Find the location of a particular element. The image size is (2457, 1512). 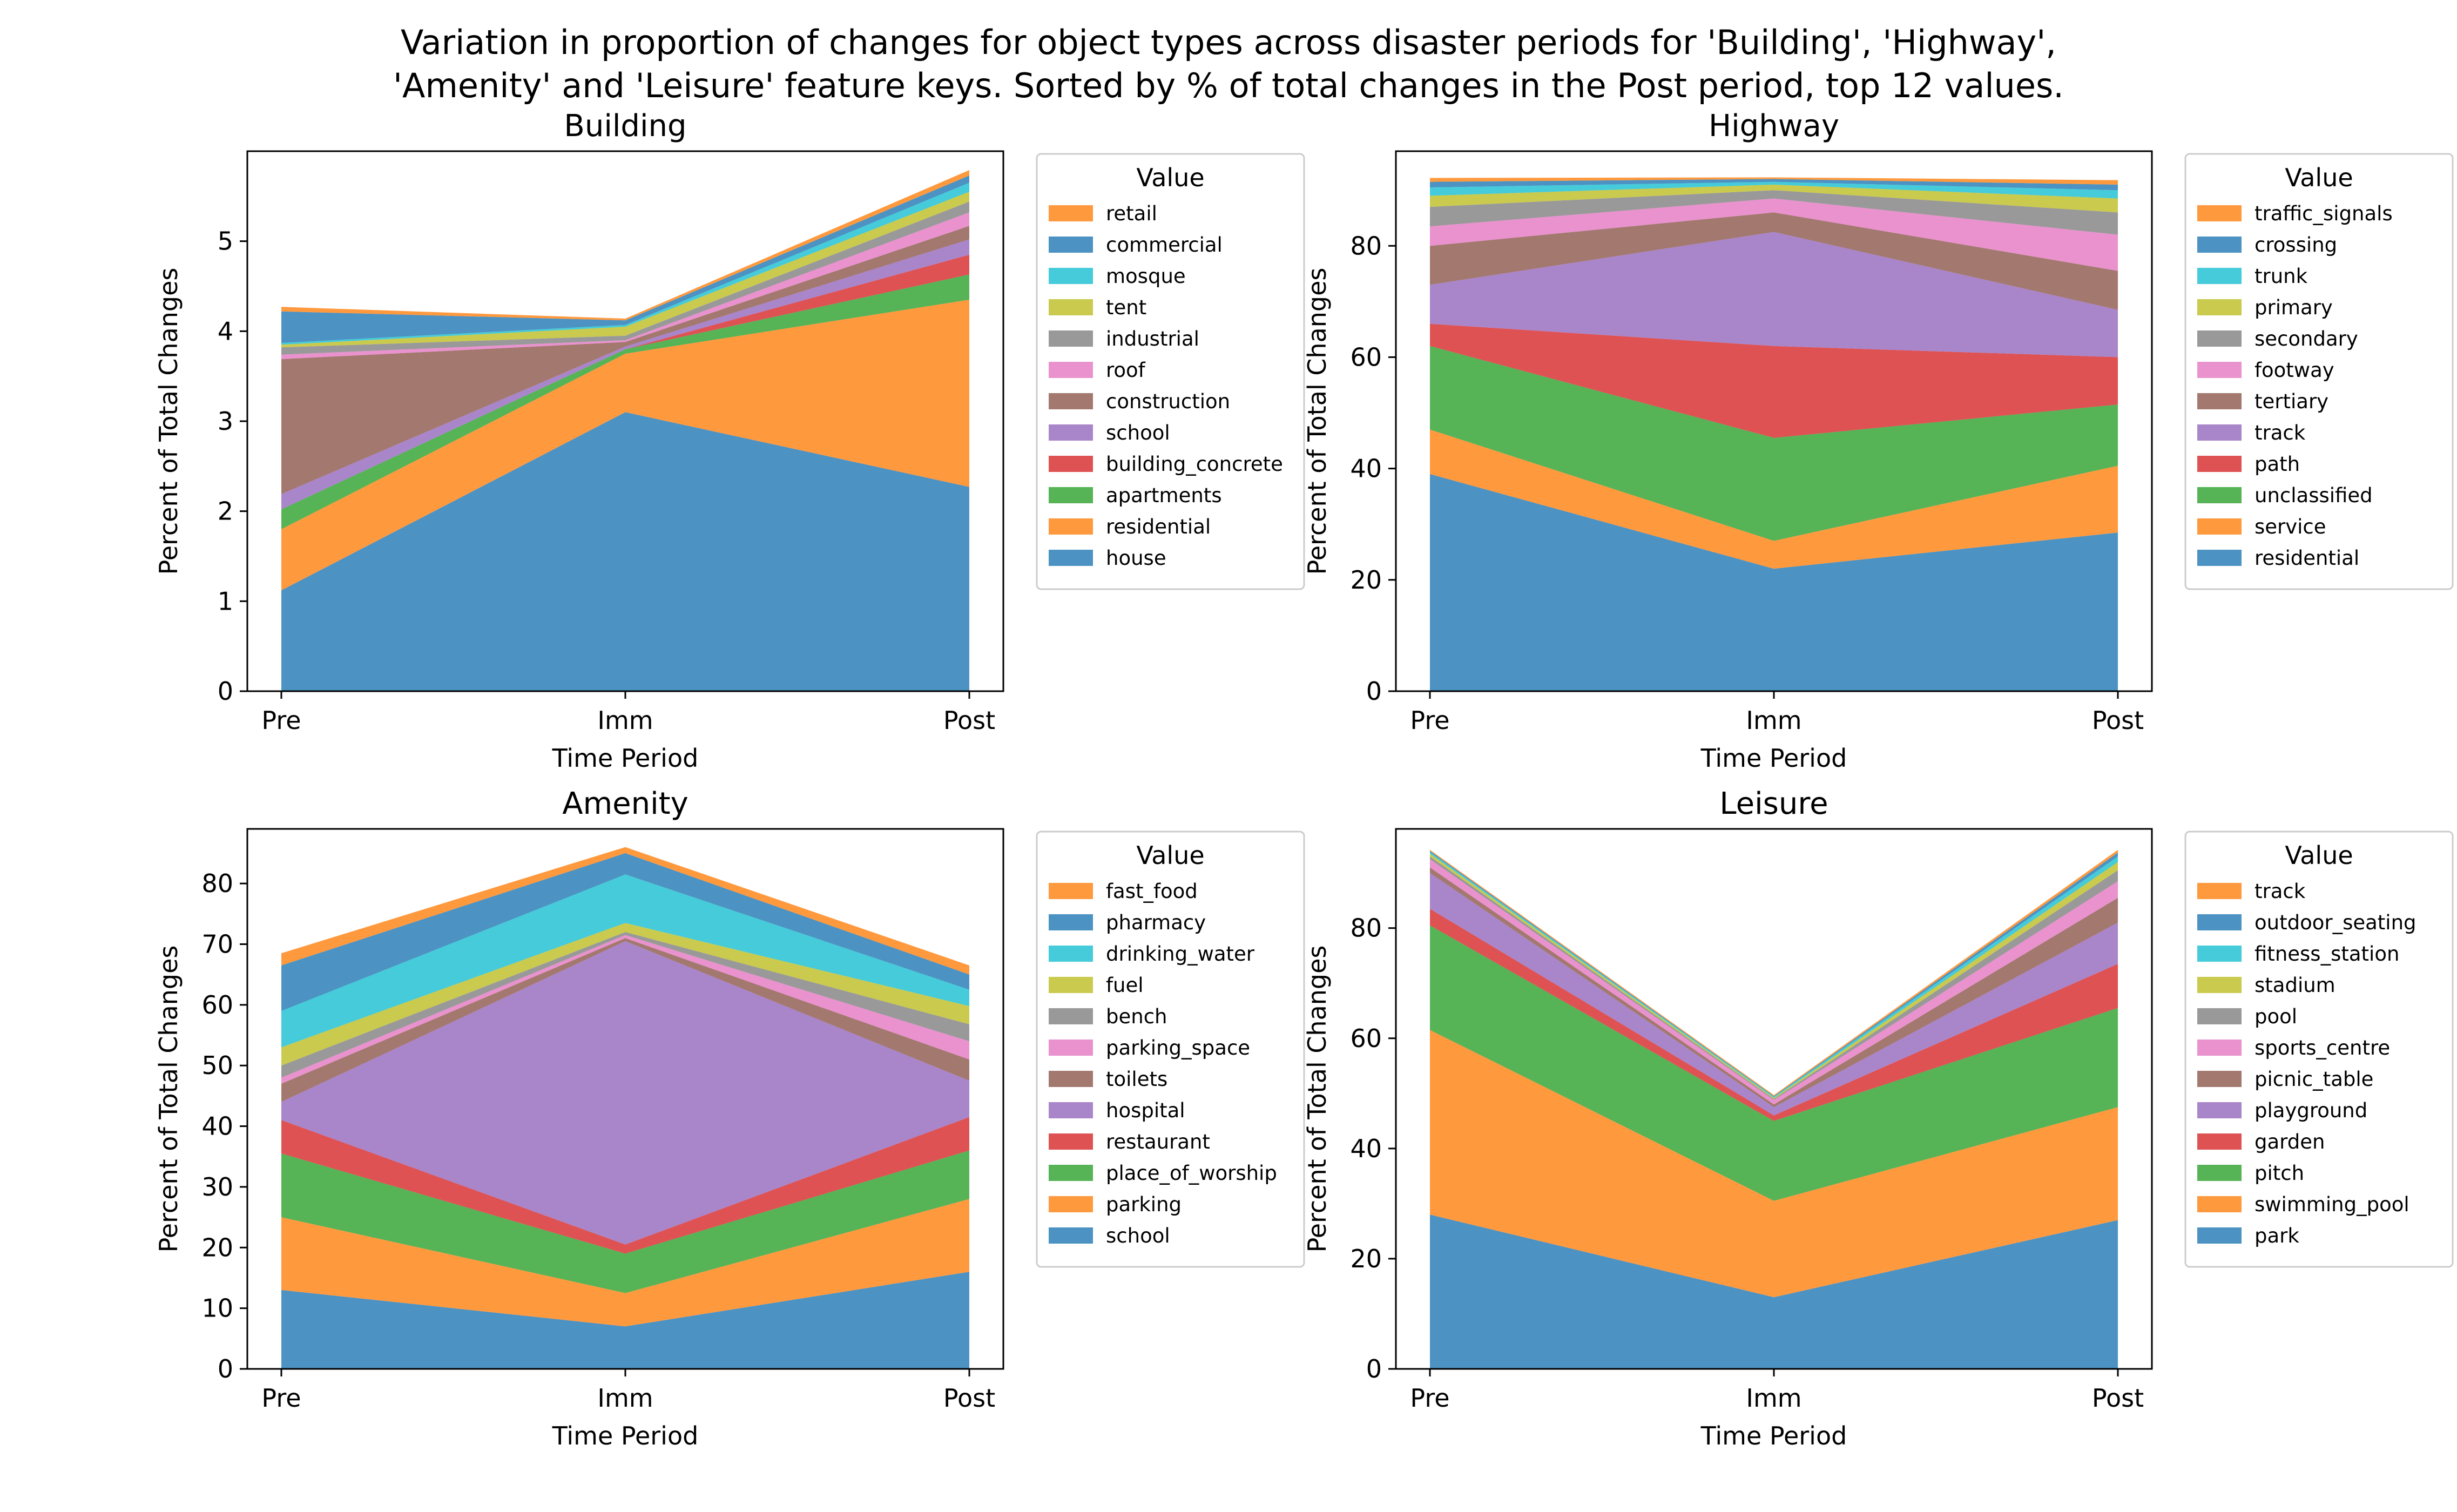

legend-swatch-leisure-pool is located at coordinates (2219, 1016).